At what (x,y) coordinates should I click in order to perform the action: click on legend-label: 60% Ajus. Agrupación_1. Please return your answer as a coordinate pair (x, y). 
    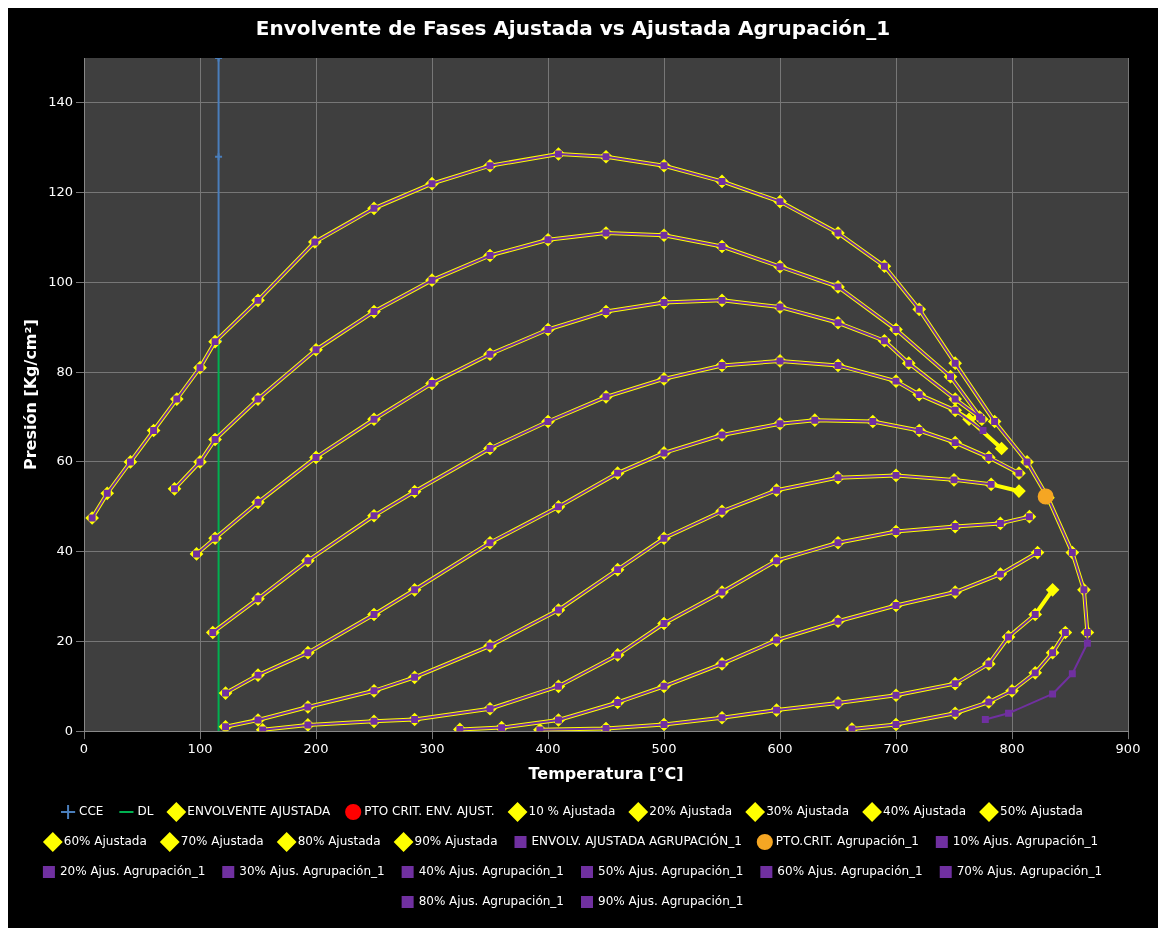
    Looking at the image, I should click on (850, 871).